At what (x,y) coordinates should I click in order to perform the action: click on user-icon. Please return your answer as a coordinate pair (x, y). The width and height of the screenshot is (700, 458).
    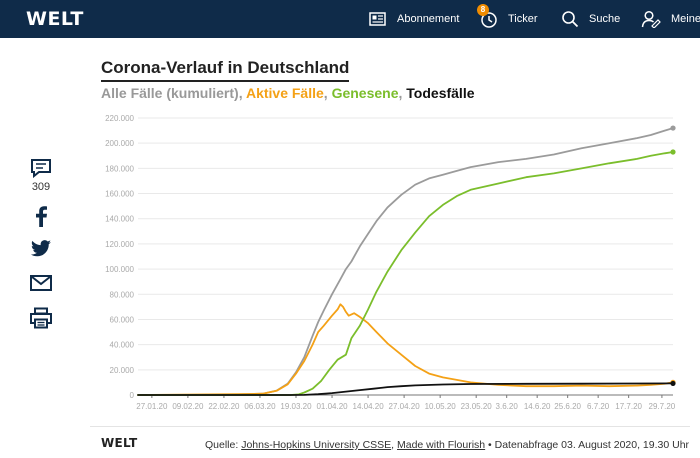
    Looking at the image, I should click on (651, 19).